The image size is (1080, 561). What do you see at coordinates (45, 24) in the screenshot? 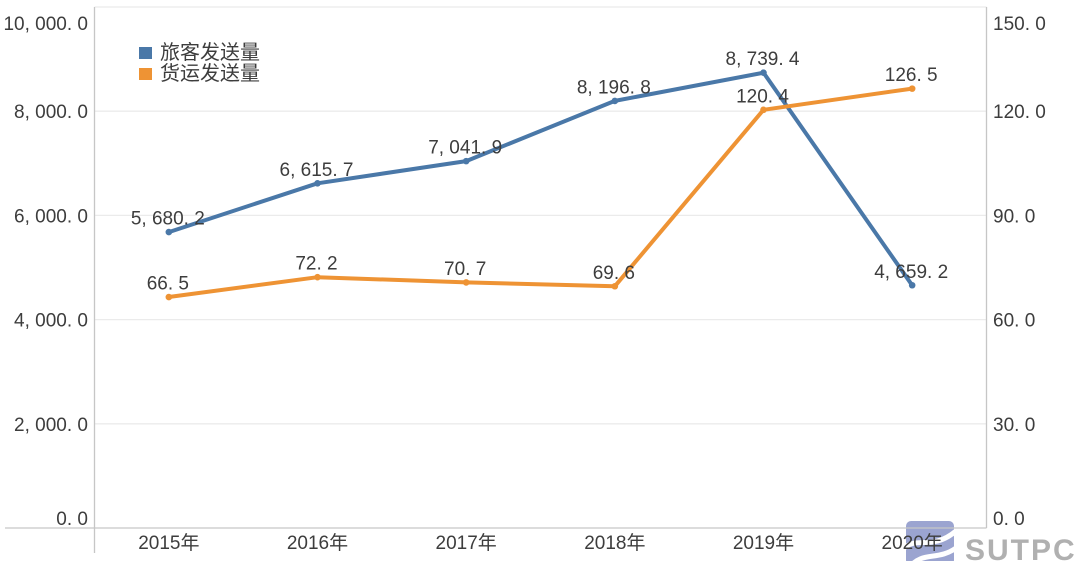
I see `left-axis-tick-5: 10, 000. 0` at bounding box center [45, 24].